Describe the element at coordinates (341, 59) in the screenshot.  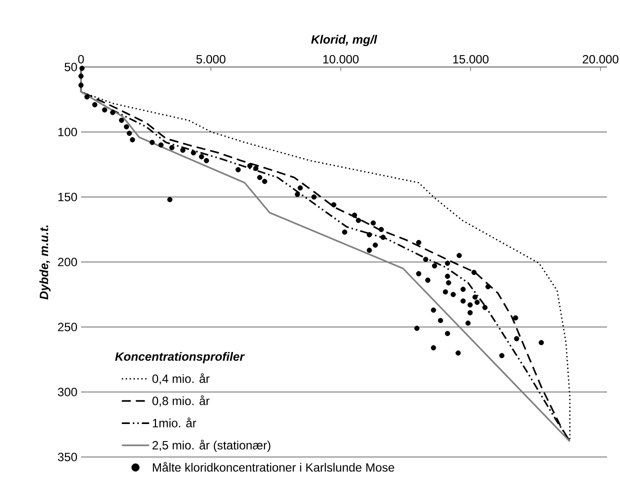
I see `x-tick-label: 10.000` at that location.